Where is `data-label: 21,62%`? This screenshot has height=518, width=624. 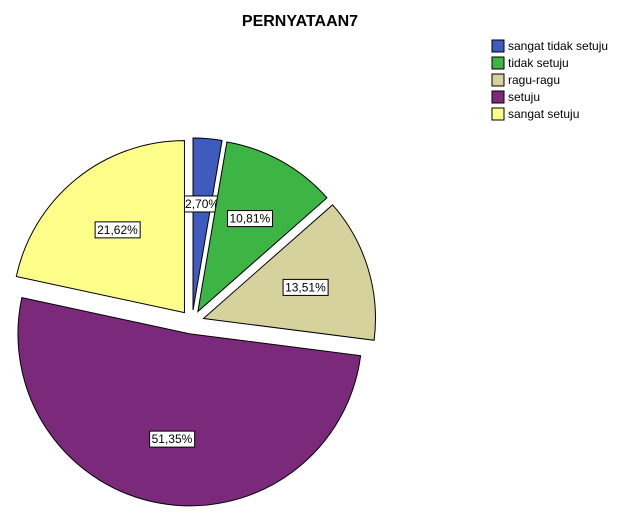 data-label: 21,62% is located at coordinates (117, 230).